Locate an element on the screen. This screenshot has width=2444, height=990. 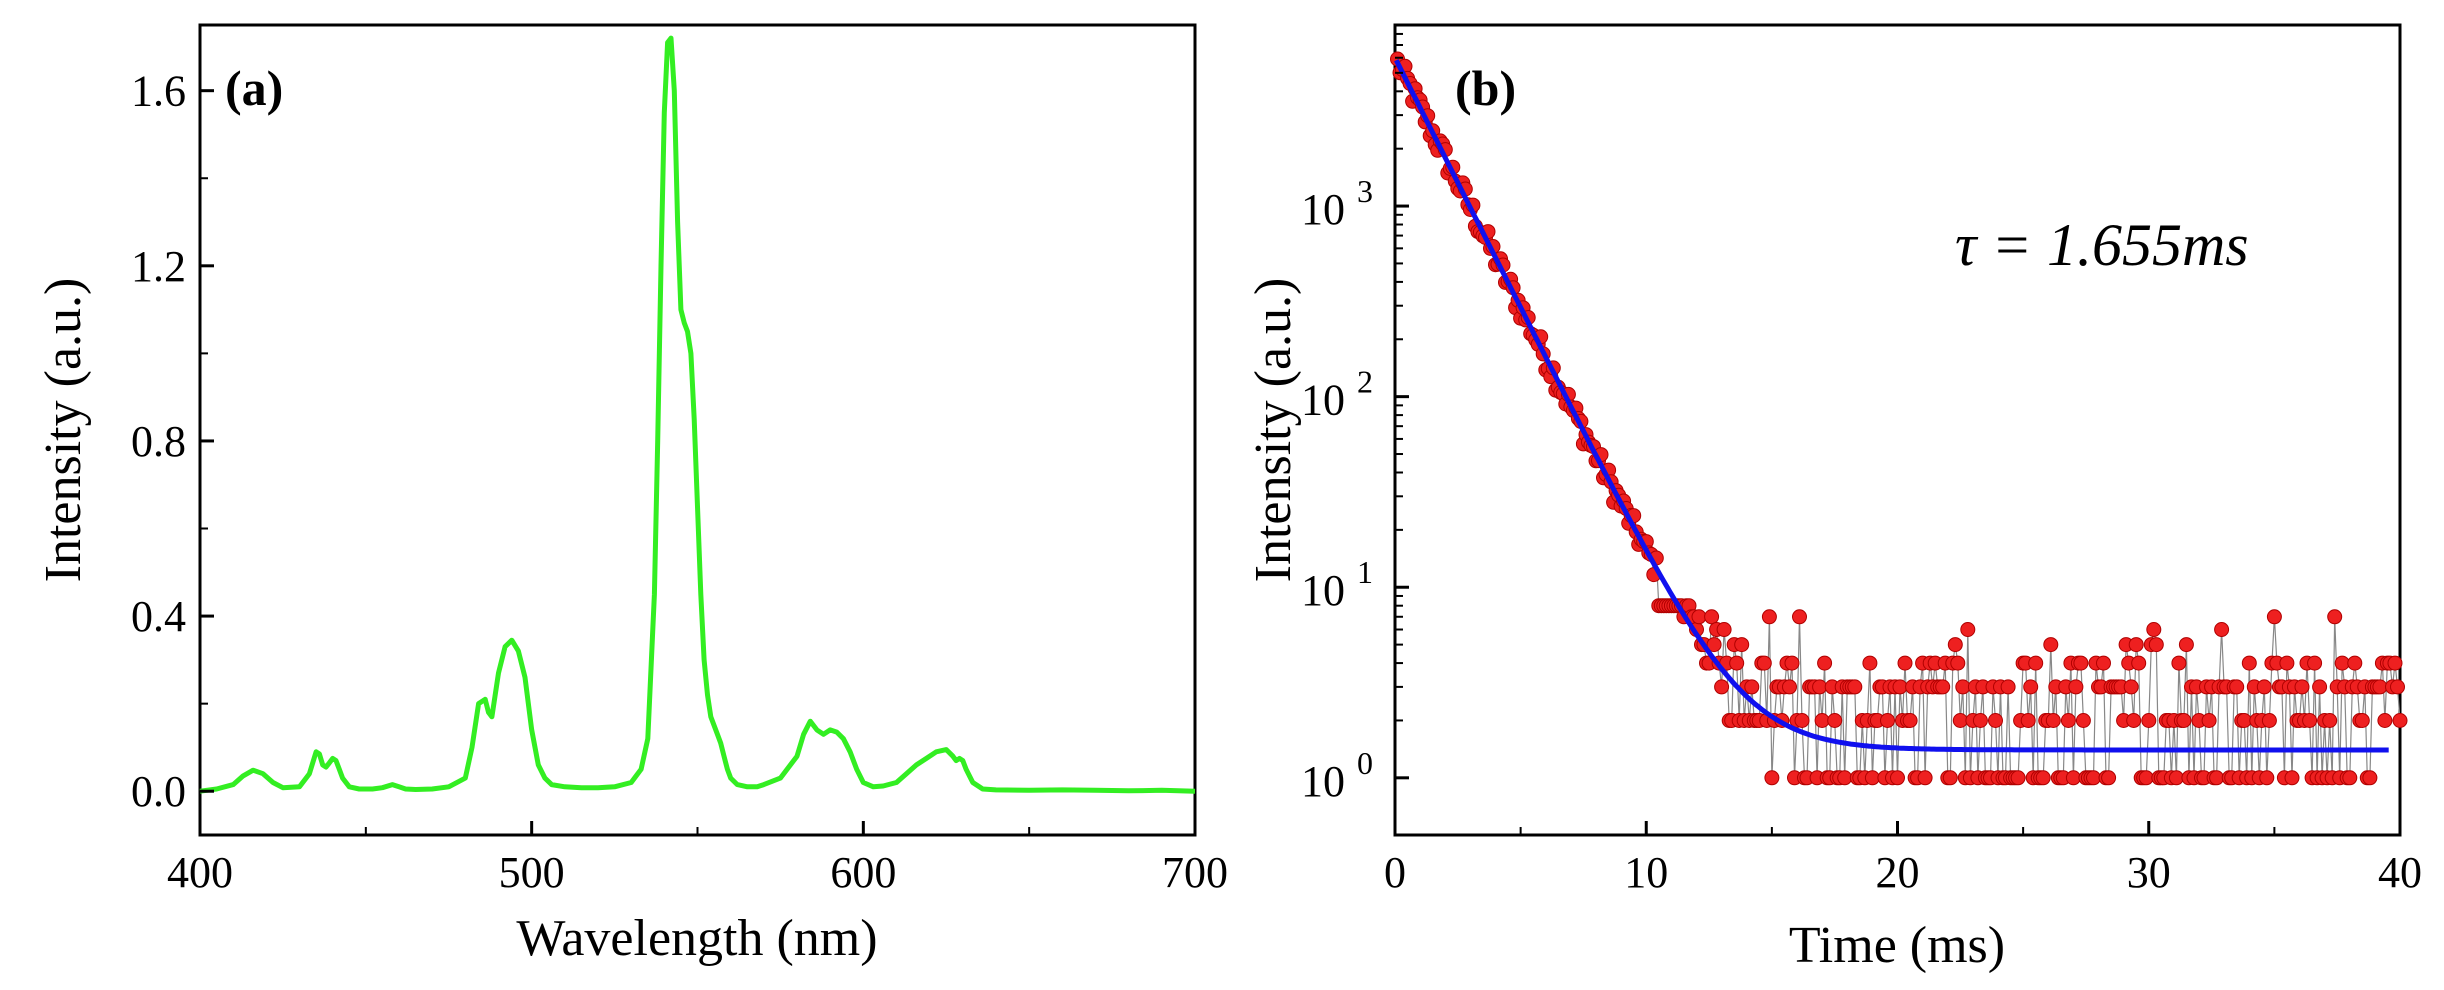
y-tick-exponent: 0 is located at coordinates (1365, 763).